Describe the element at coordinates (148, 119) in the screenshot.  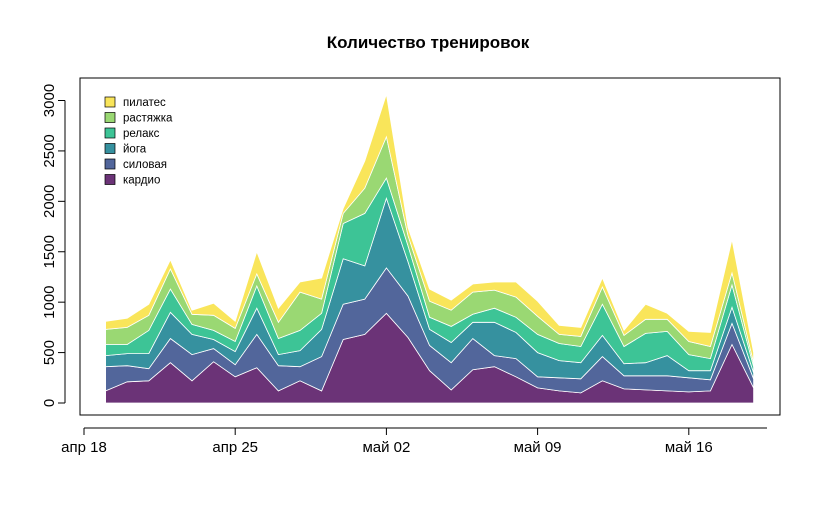
I see `legend-label: растяжка` at that location.